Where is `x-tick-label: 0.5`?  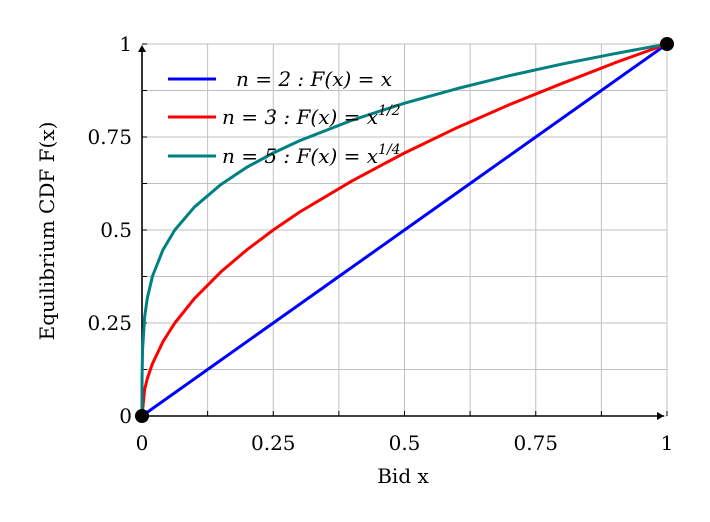 x-tick-label: 0.5 is located at coordinates (405, 443).